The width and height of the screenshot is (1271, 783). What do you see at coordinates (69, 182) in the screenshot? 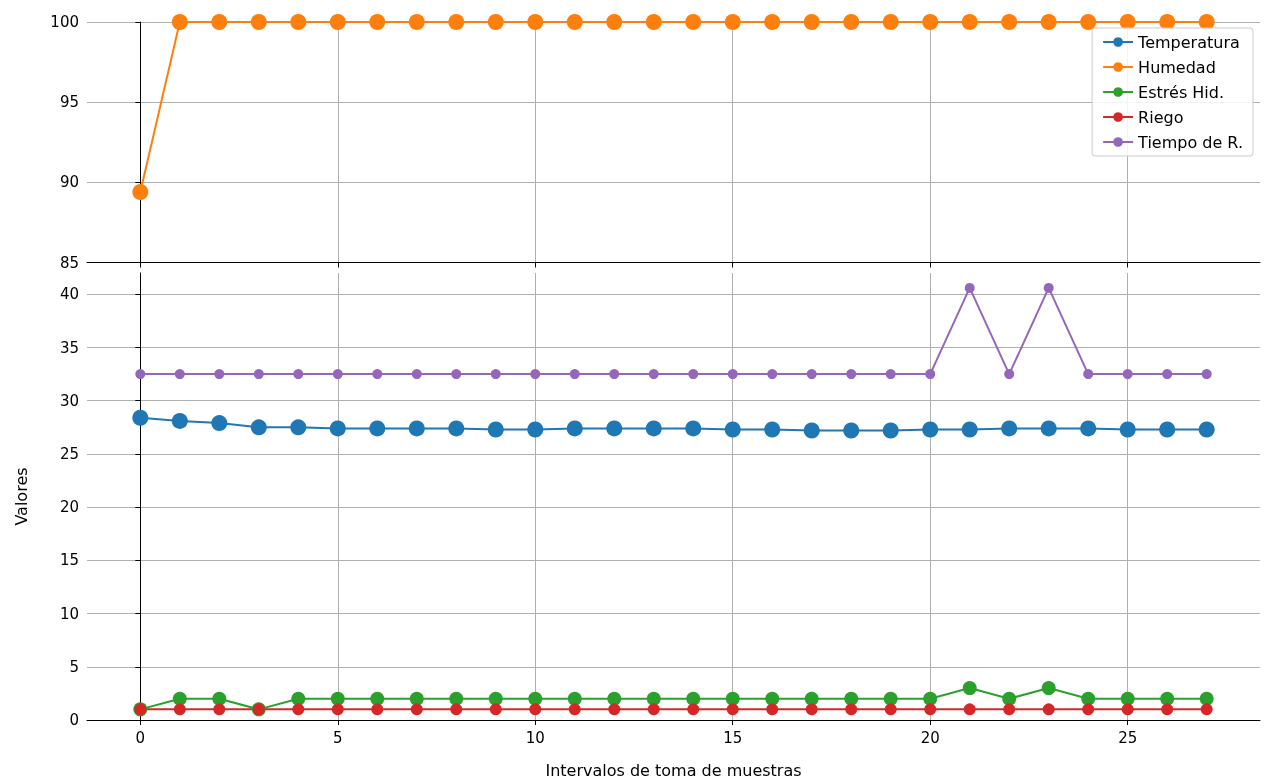
I see `y-tick-label: 90` at bounding box center [69, 182].